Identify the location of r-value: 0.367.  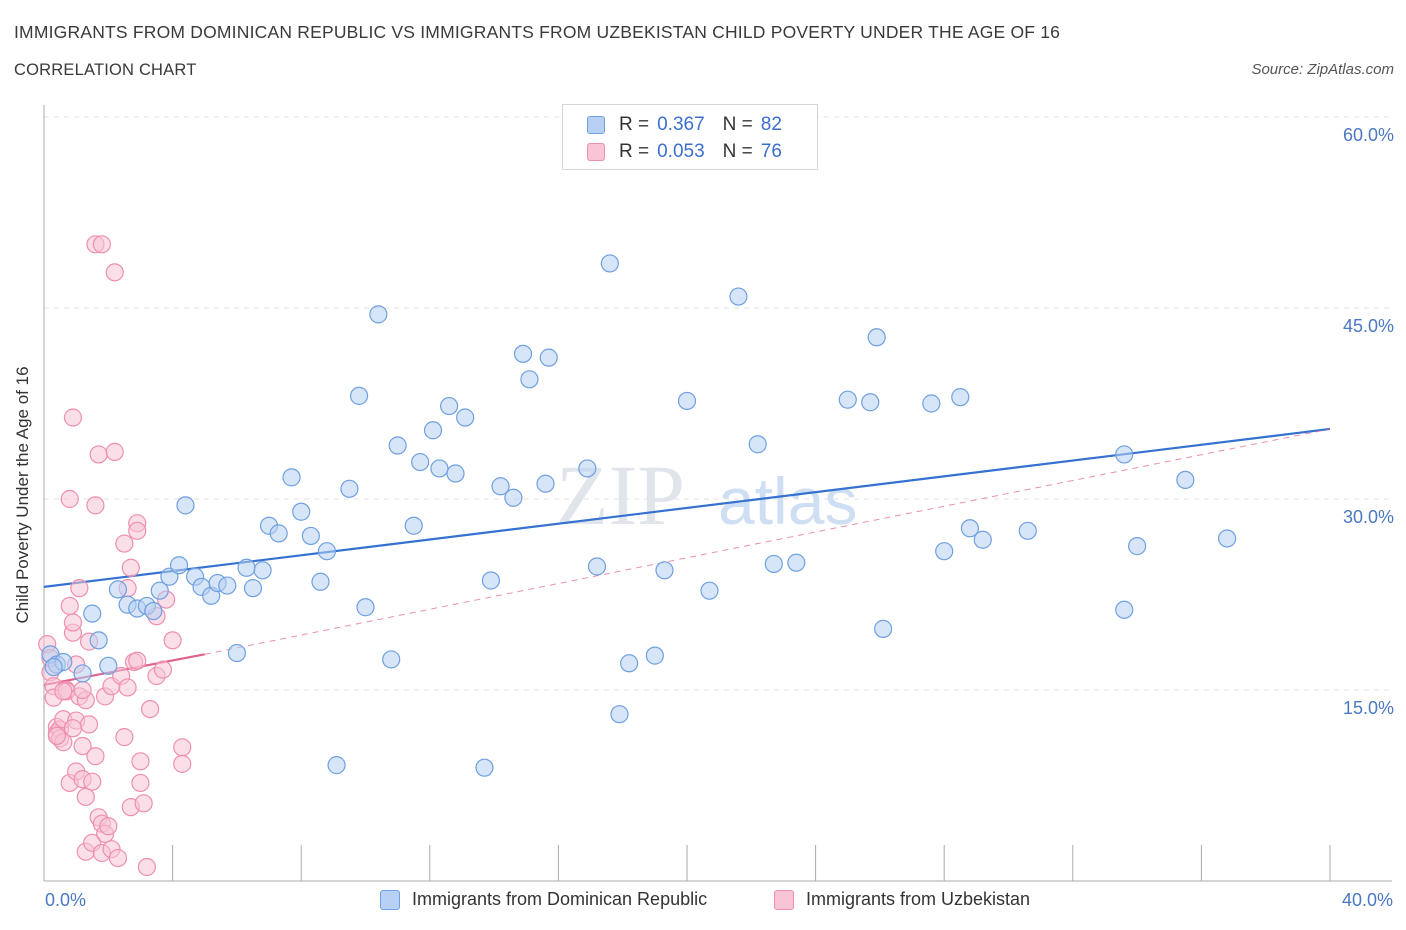
(681, 124).